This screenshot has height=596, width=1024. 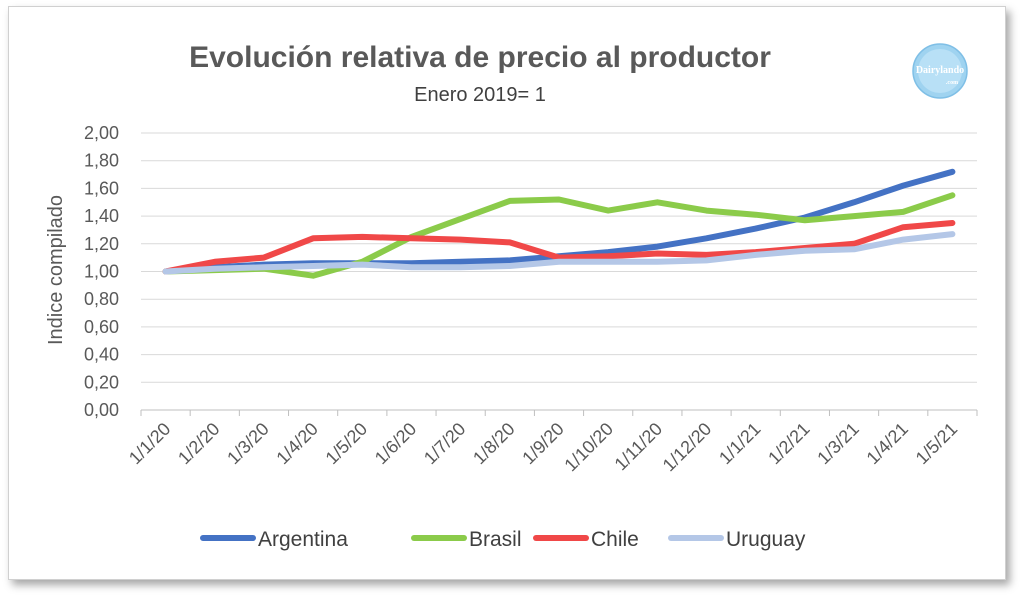 What do you see at coordinates (740, 444) in the screenshot?
I see `x-tick-label: 1/1/21` at bounding box center [740, 444].